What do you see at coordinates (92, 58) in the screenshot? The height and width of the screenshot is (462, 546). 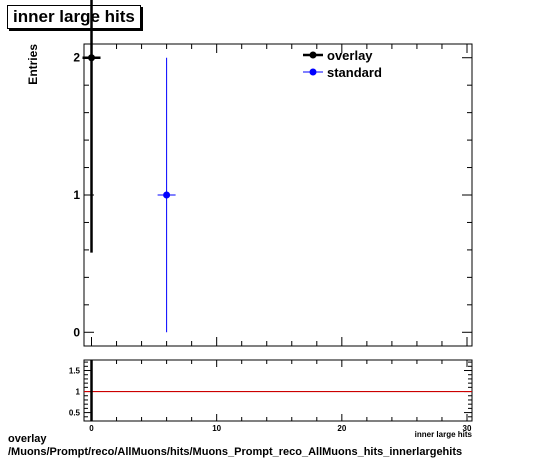 I see `data-point-overlay` at bounding box center [92, 58].